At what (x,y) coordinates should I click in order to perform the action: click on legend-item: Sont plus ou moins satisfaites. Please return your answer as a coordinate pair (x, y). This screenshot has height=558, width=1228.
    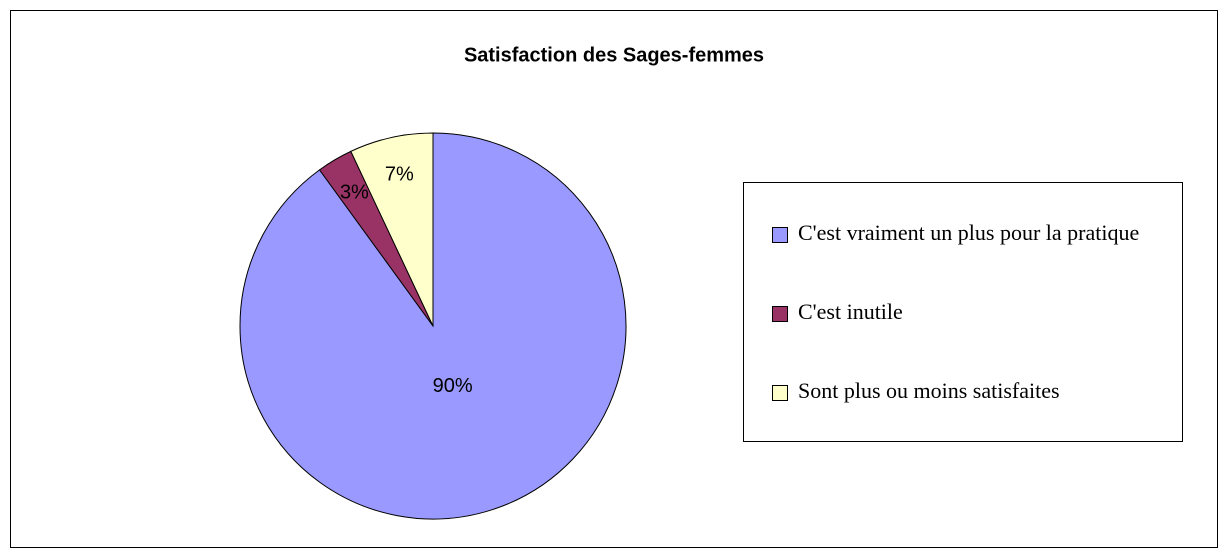
    Looking at the image, I should click on (972, 391).